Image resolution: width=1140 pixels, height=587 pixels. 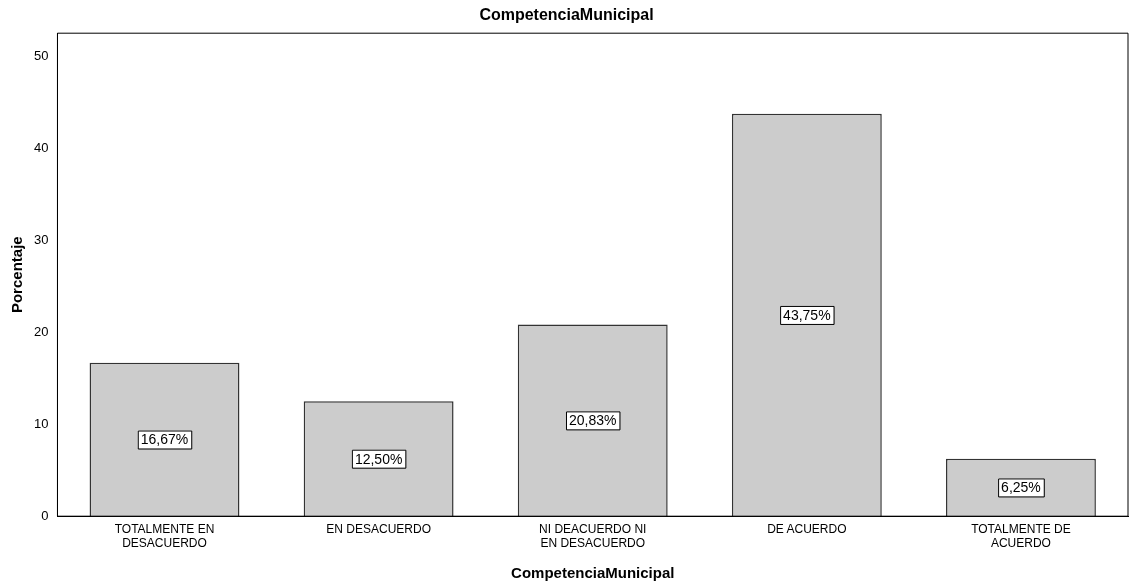 What do you see at coordinates (41, 239) in the screenshot?
I see `y-tick-label: 30` at bounding box center [41, 239].